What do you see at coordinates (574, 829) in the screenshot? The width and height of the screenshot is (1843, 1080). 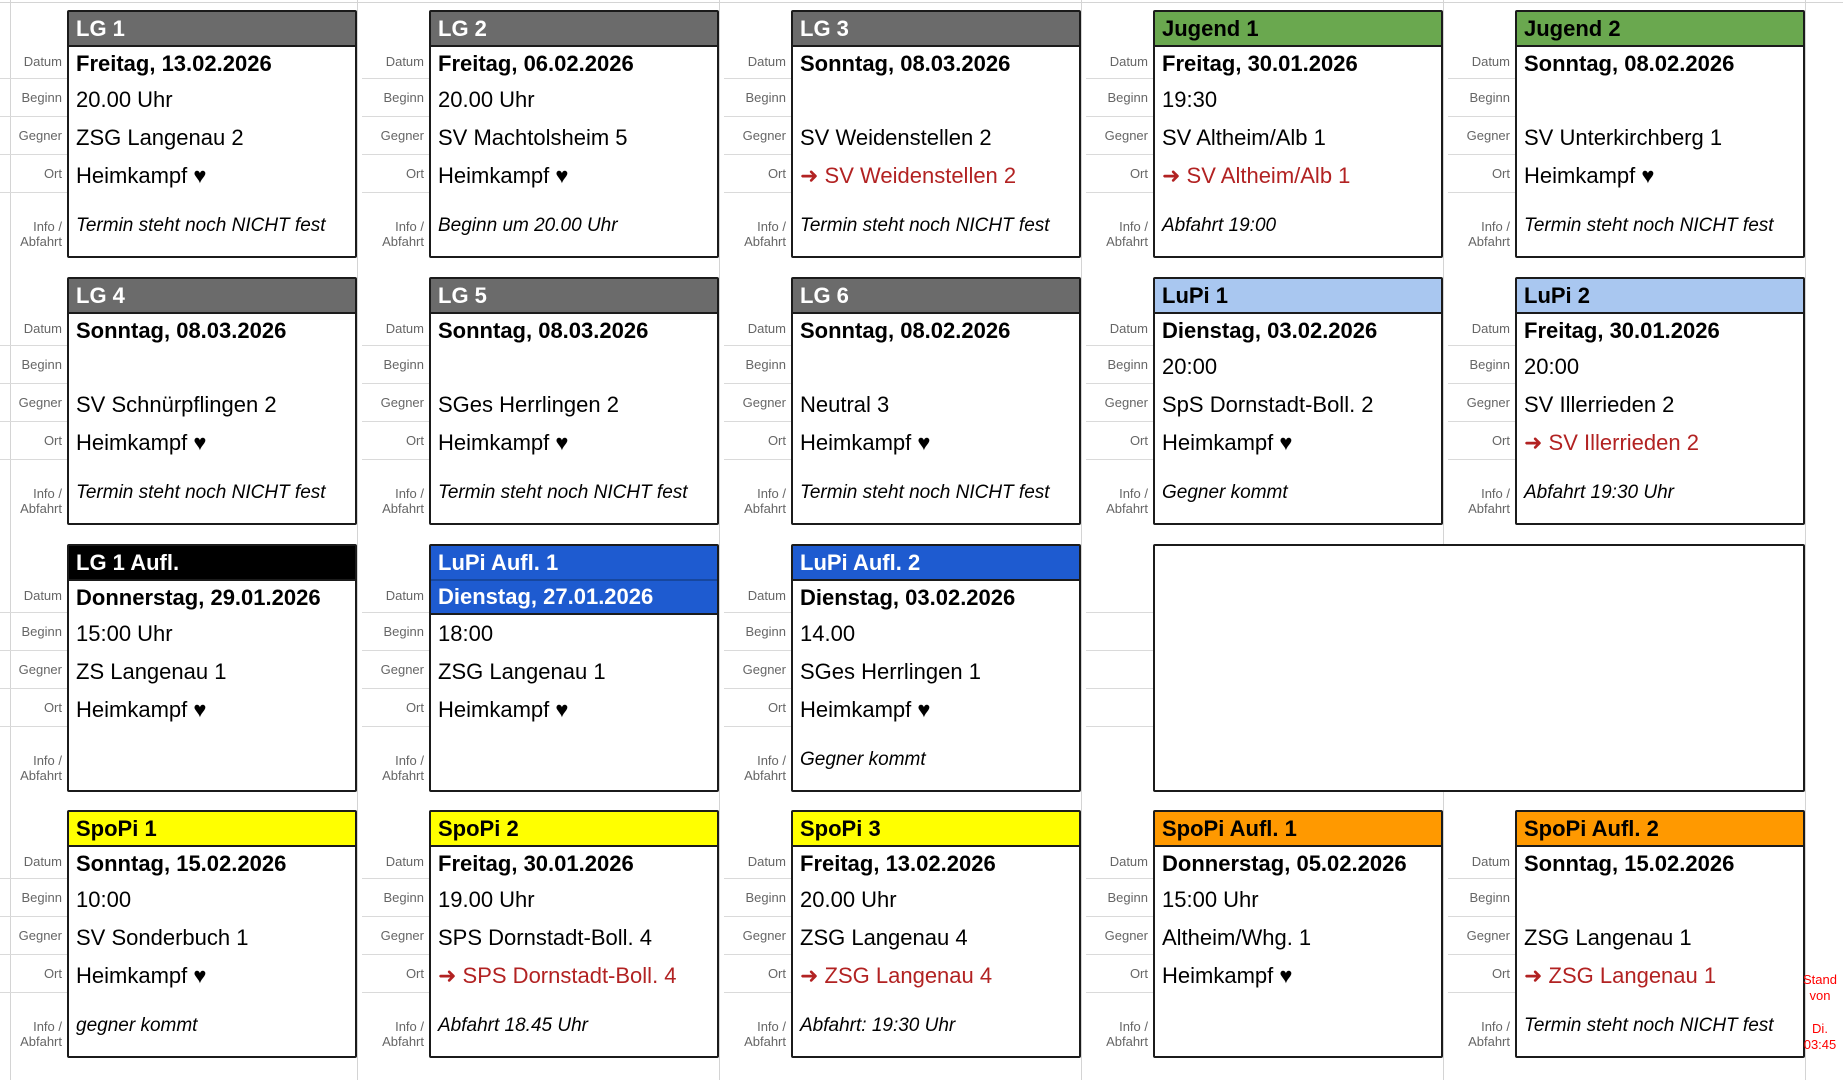 I see `team-header: SpoPi 2` at bounding box center [574, 829].